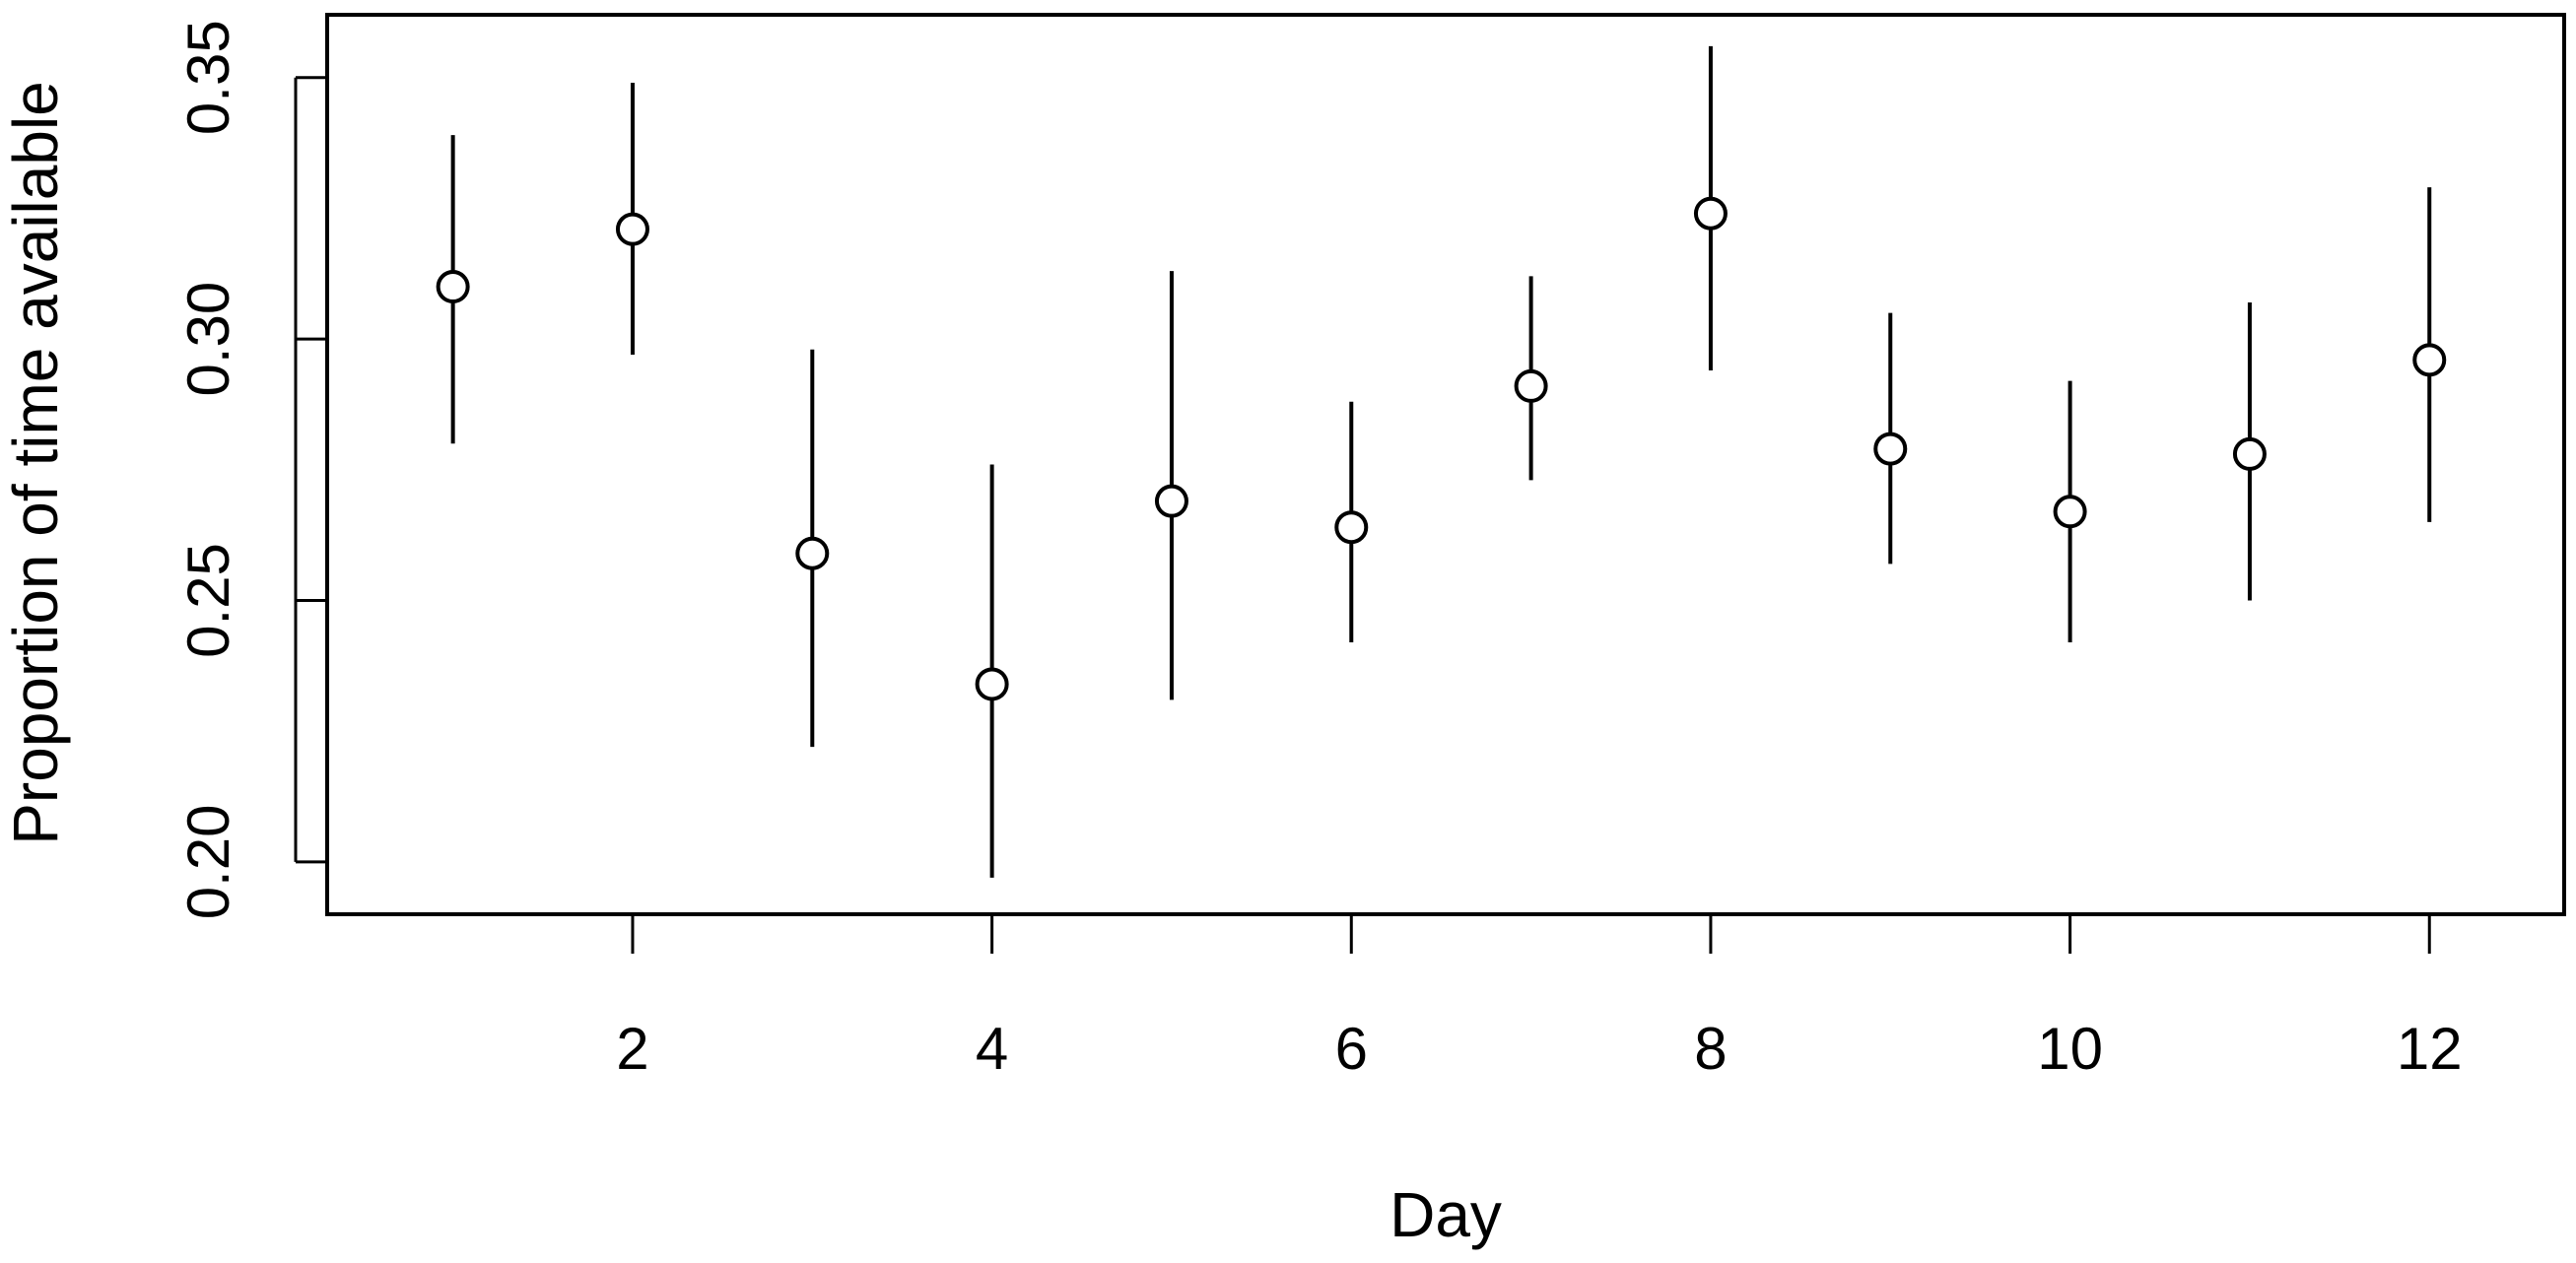  What do you see at coordinates (208, 862) in the screenshot?
I see `y-tick-label: 0.20` at bounding box center [208, 862].